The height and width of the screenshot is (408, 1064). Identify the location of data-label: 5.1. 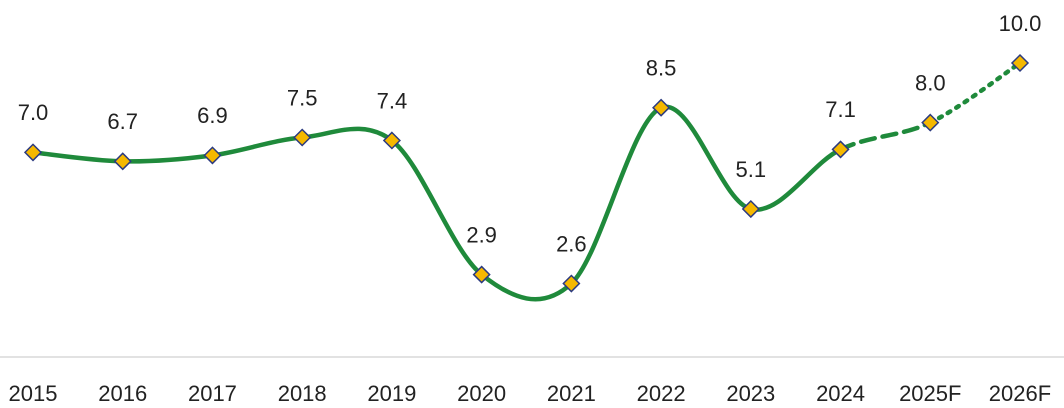
(751, 169).